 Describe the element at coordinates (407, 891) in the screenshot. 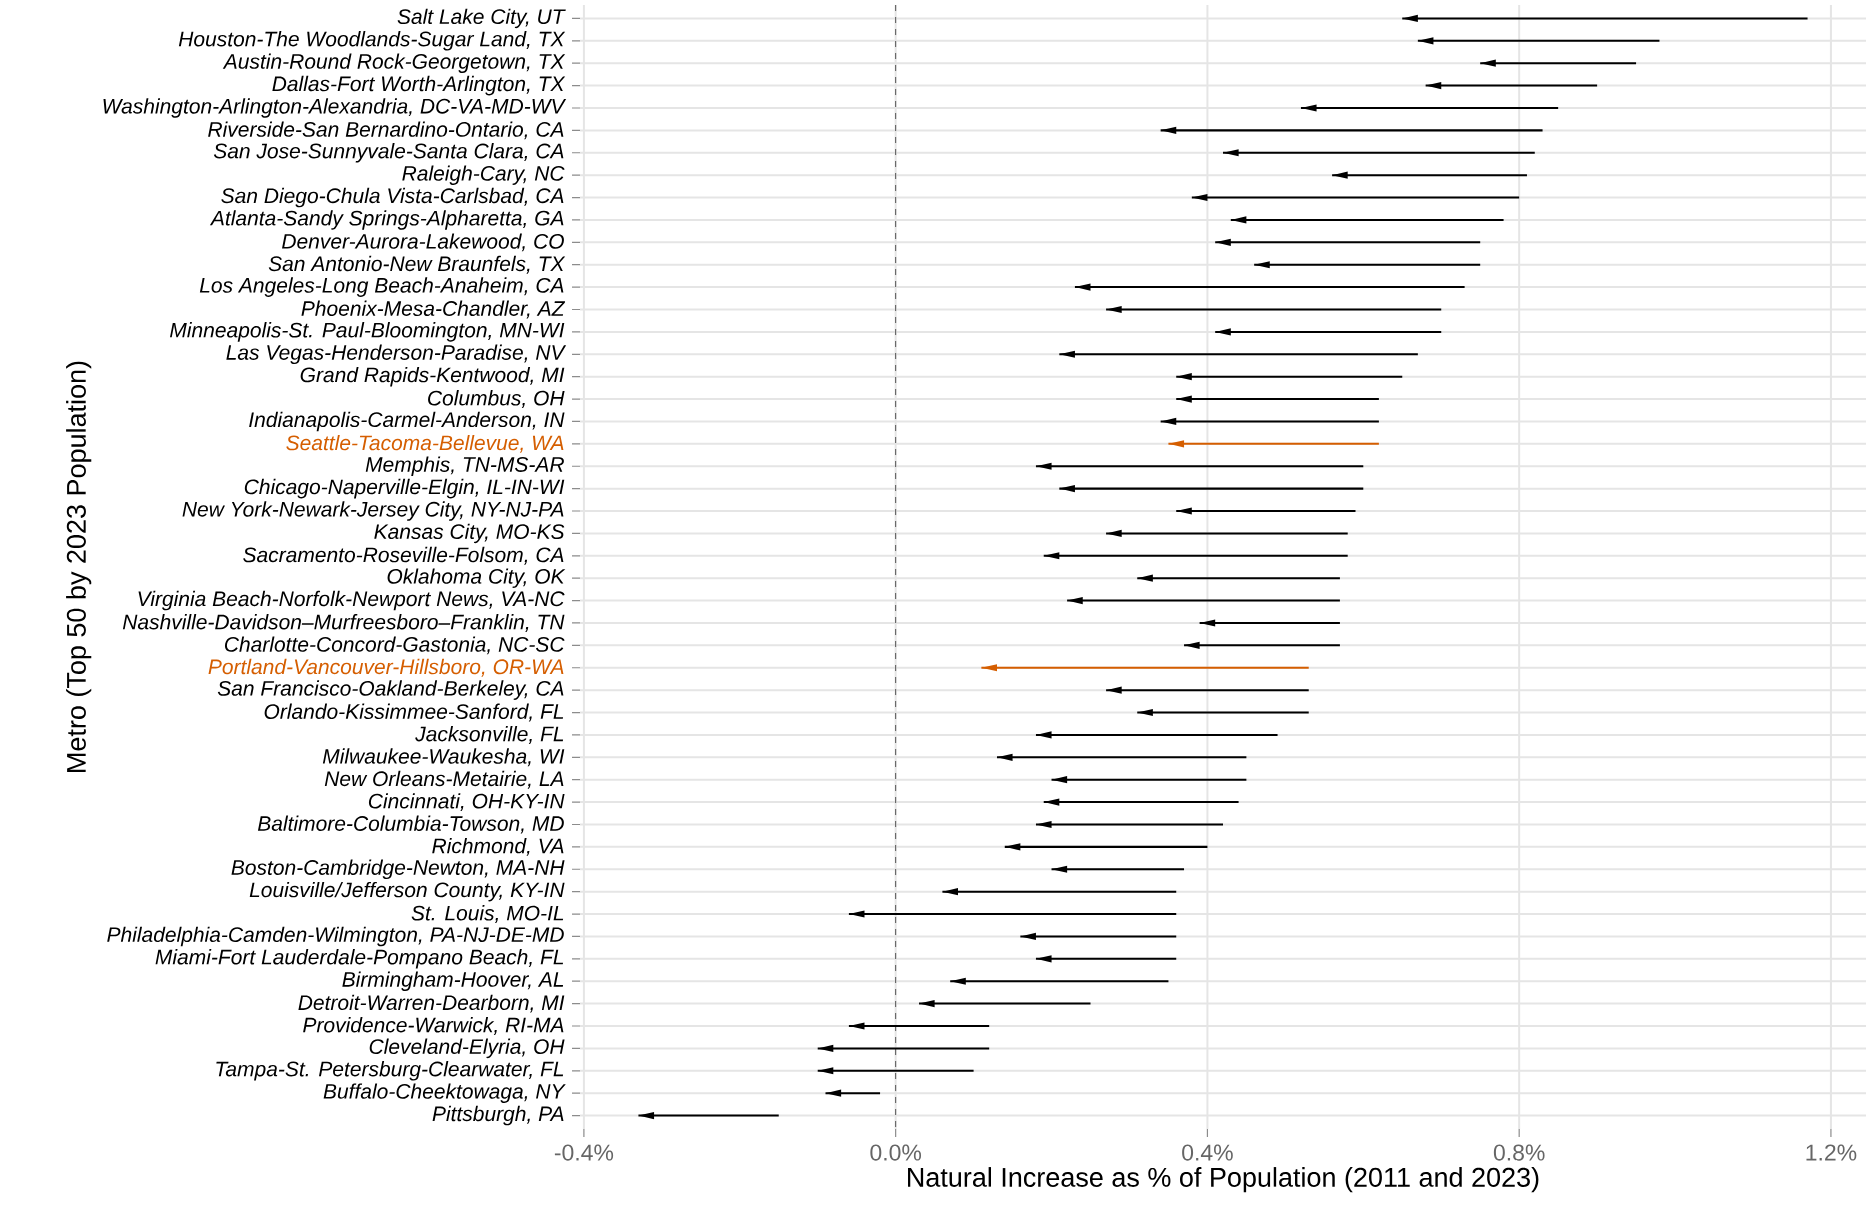

I see `y-tick-label: Louisville/Jefferson County, KY-IN` at that location.